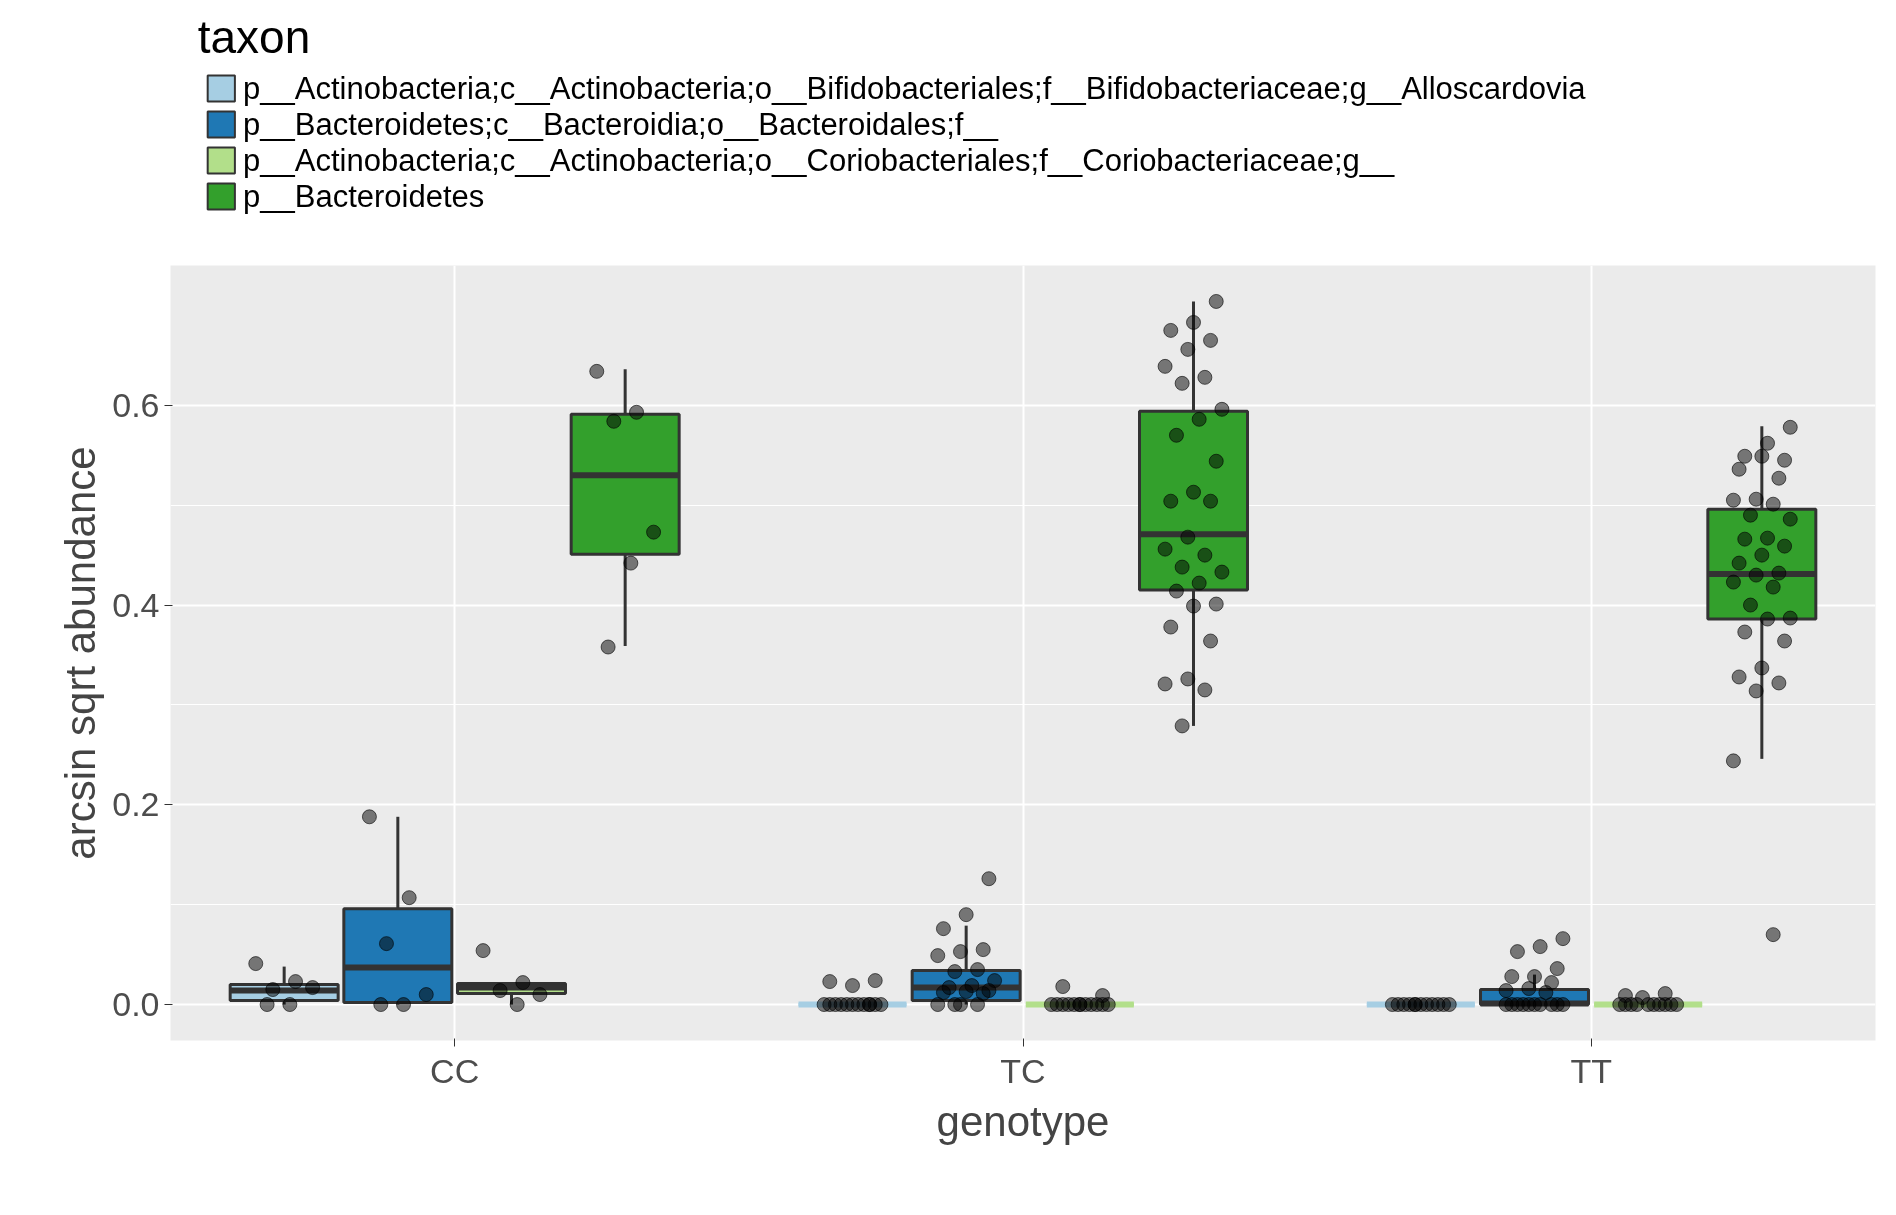 Image resolution: width=1896 pixels, height=1215 pixels. What do you see at coordinates (621, 124) in the screenshot?
I see `legend-label: p__Bacteroidetes;c__Bacteroidia;o__Bacteroidales;f__` at bounding box center [621, 124].